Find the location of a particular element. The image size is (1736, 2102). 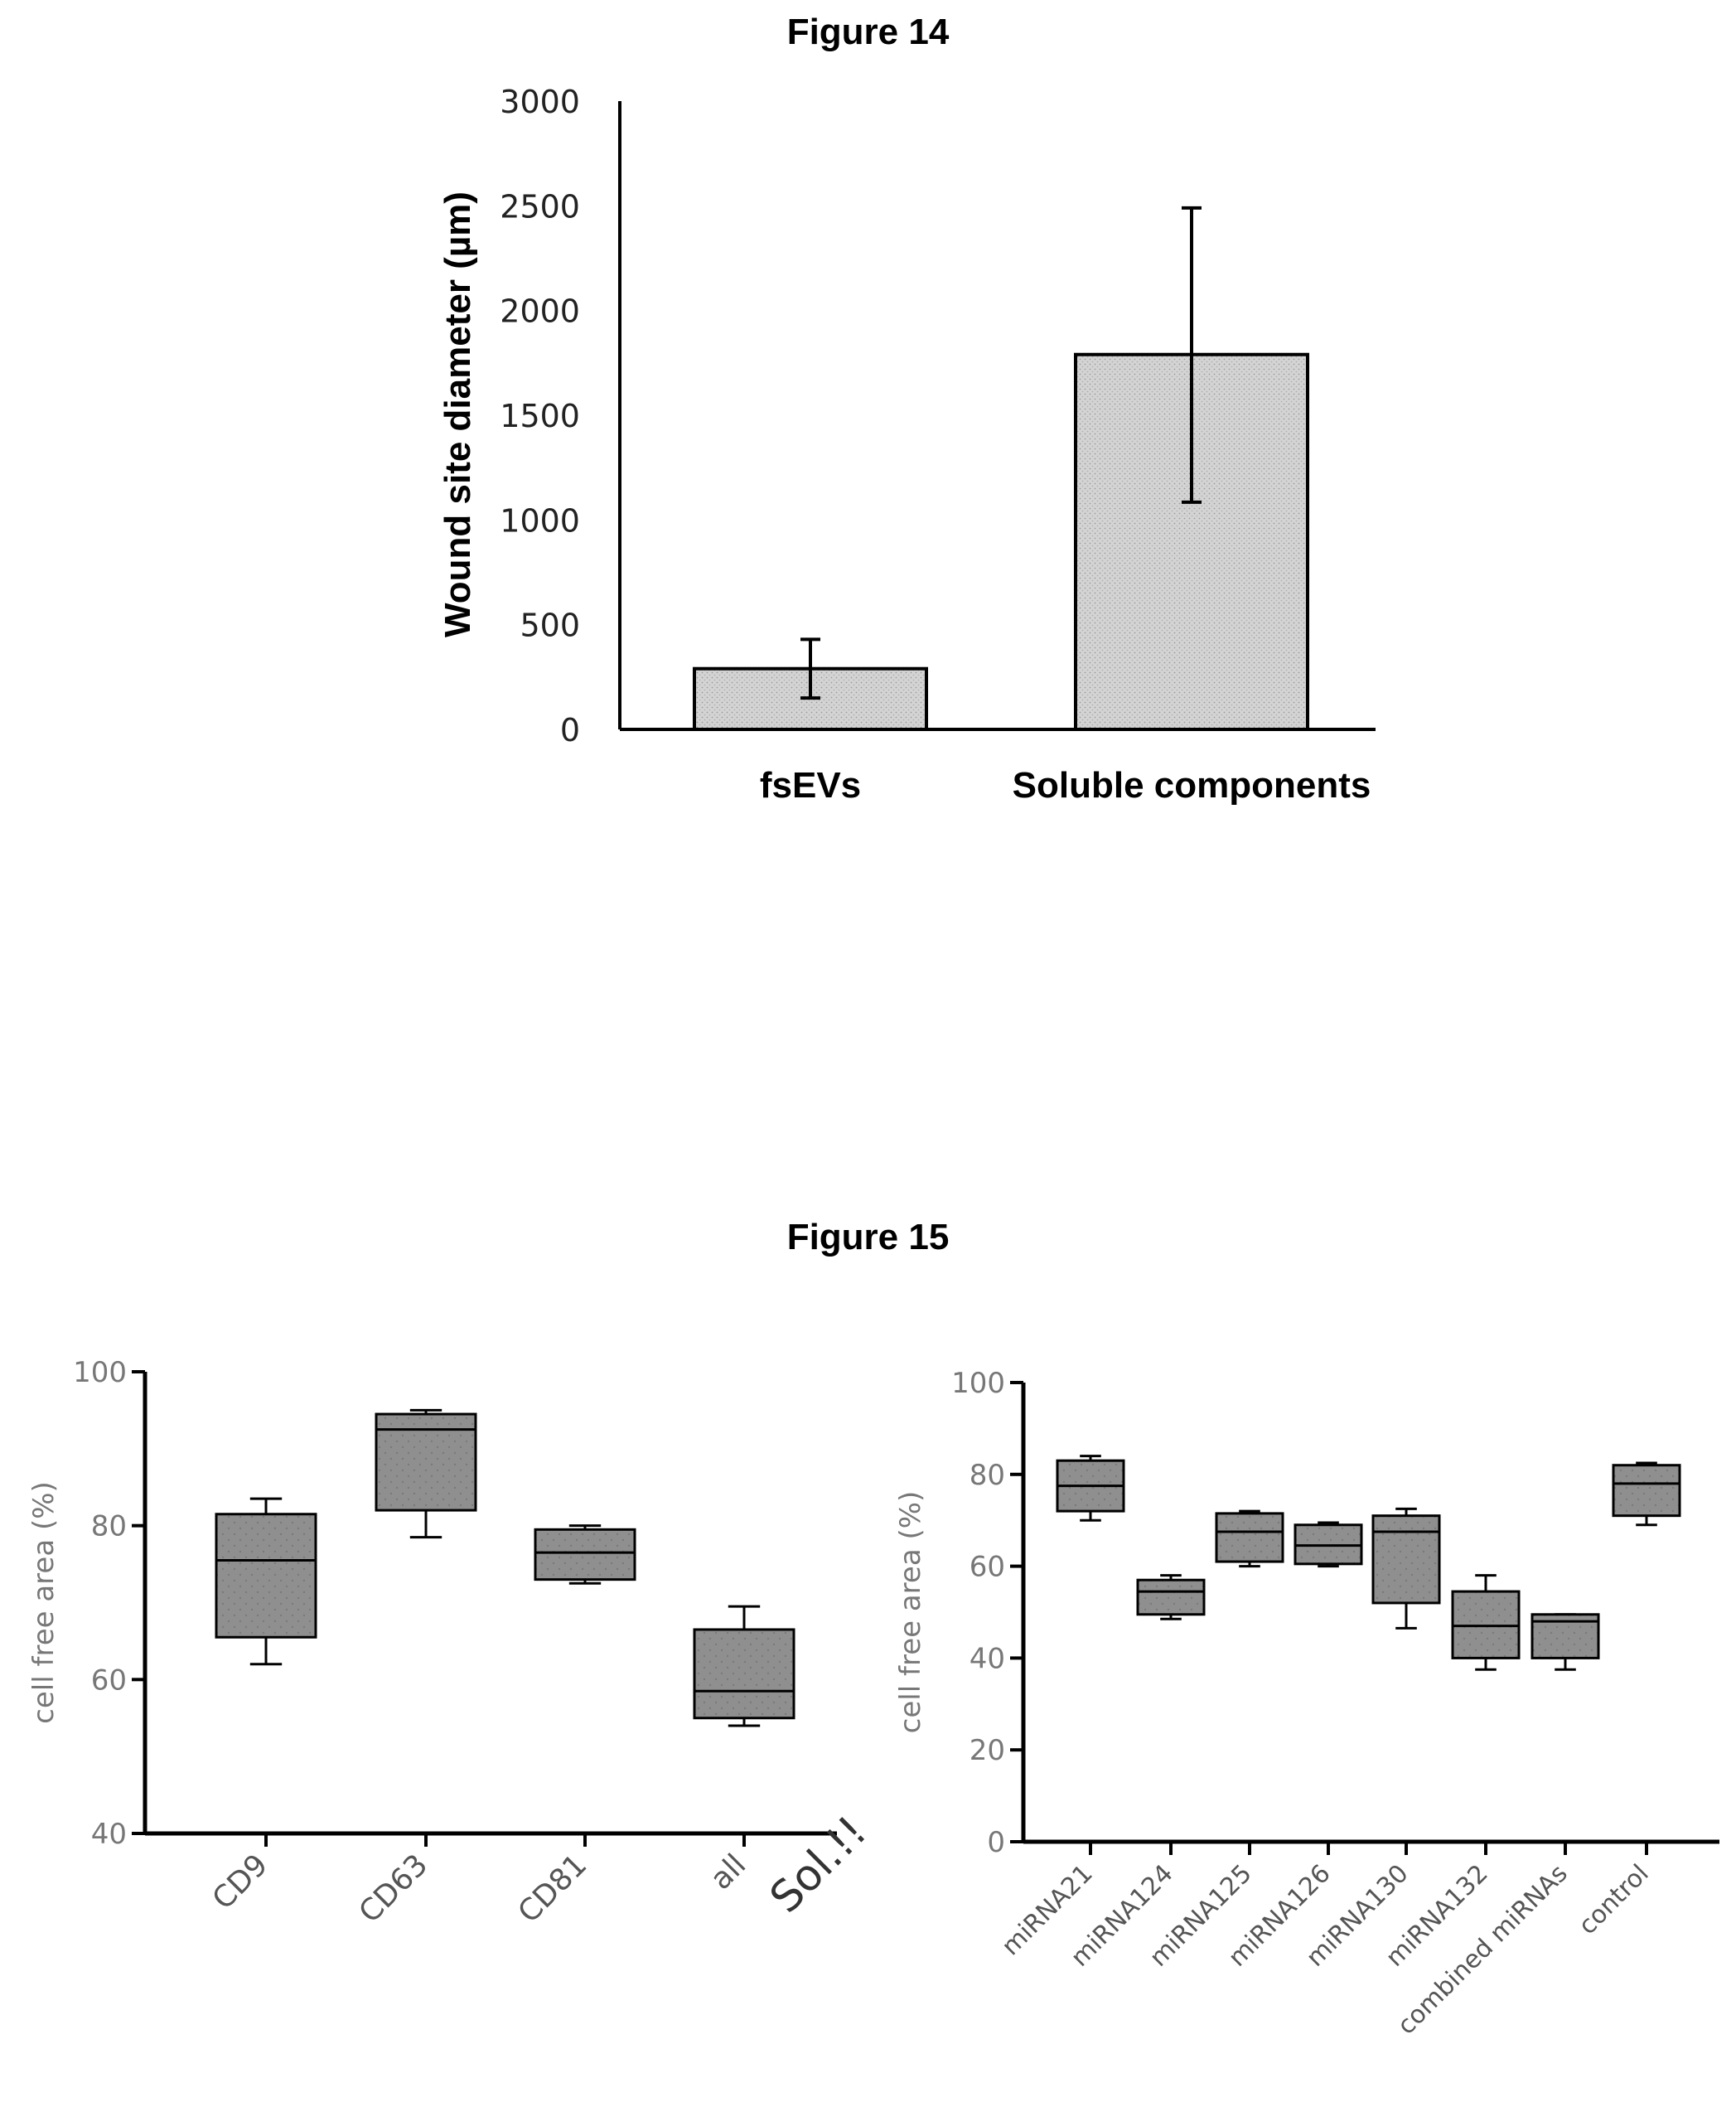

x-tick-label-1: Soluble components is located at coordinates (1192, 785).